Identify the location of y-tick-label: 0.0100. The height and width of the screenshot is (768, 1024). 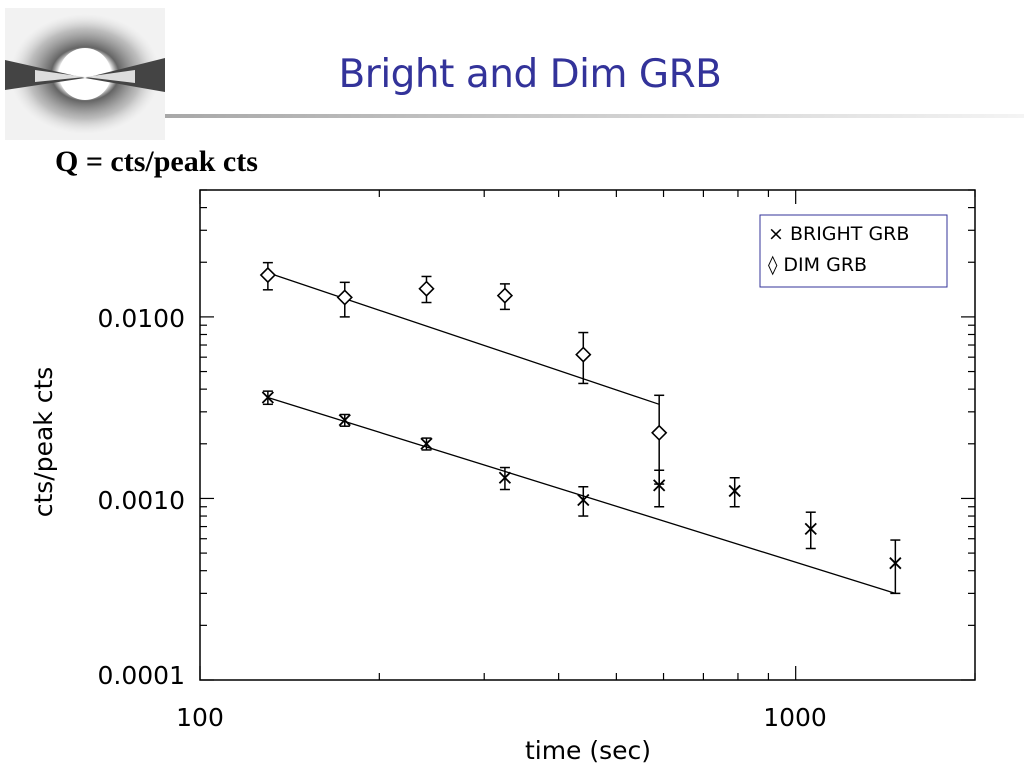
(141, 318).